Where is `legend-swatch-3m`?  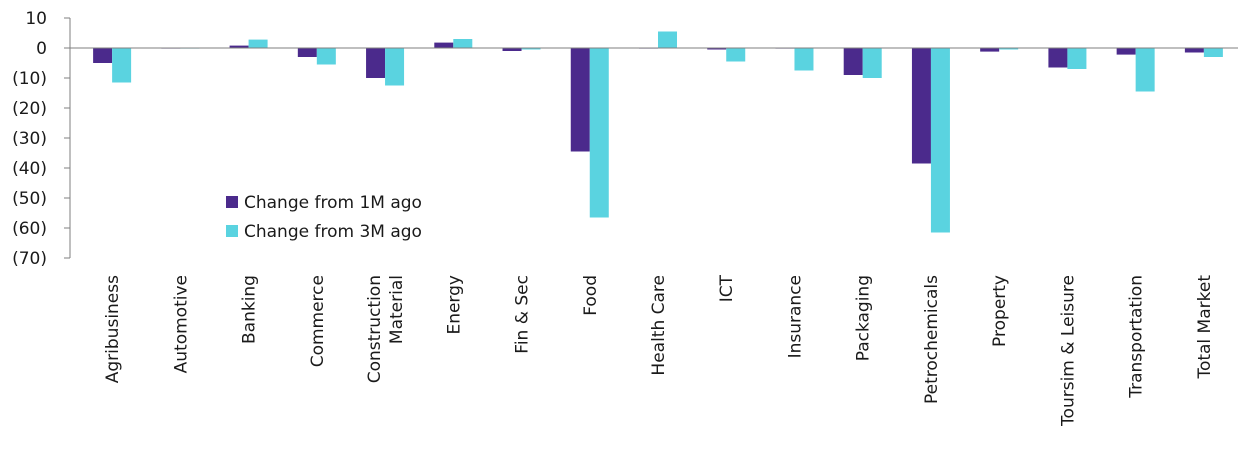 legend-swatch-3m is located at coordinates (232, 231).